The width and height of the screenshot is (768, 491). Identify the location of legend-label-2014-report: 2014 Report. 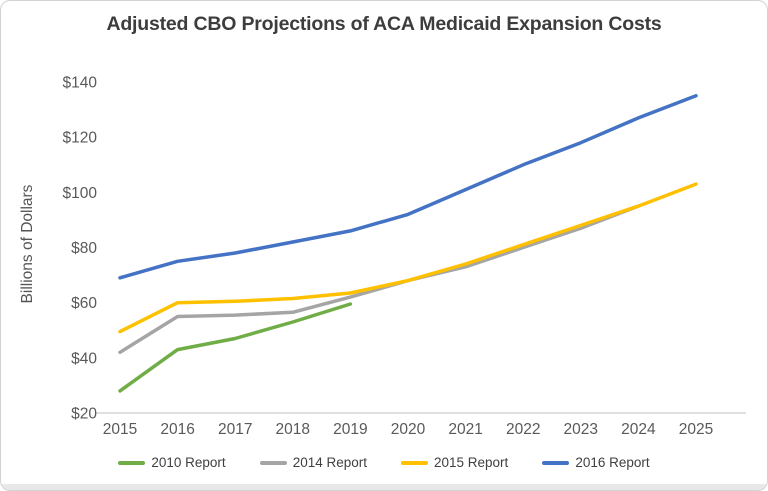
(329, 462).